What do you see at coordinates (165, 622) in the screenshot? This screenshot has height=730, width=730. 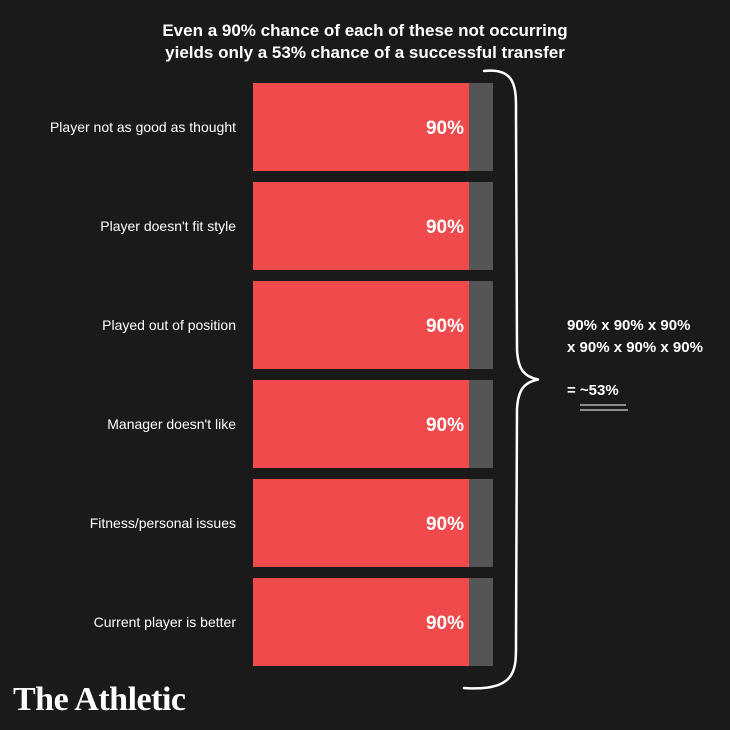 I see `category-label: Current player is better` at bounding box center [165, 622].